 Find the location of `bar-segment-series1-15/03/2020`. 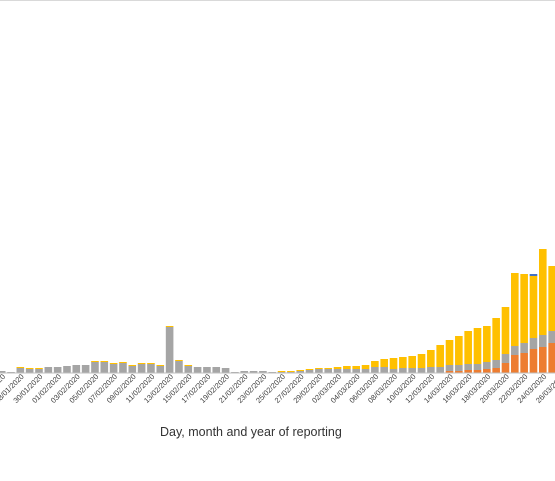

bar-segment-series1-15/03/2020 is located at coordinates (459, 372).